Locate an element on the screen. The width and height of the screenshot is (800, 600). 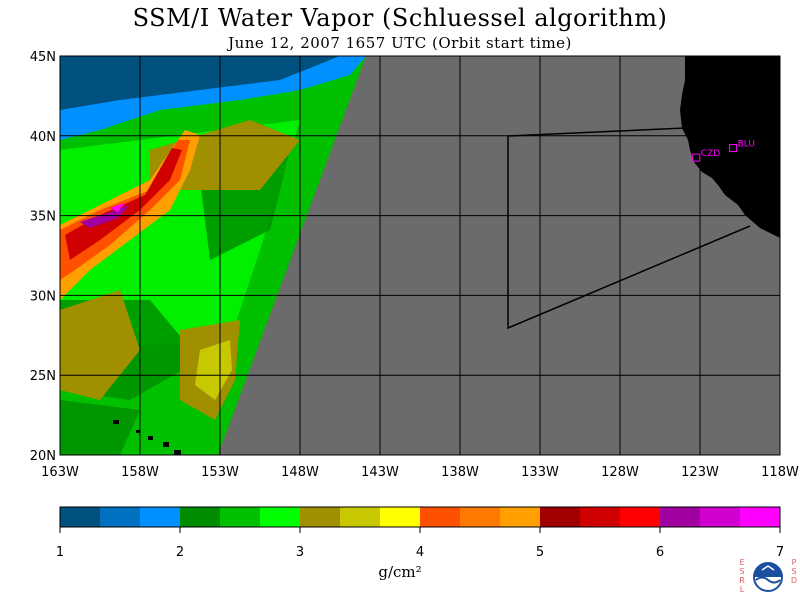
site-label-czd: CZD is located at coordinates (710, 154).